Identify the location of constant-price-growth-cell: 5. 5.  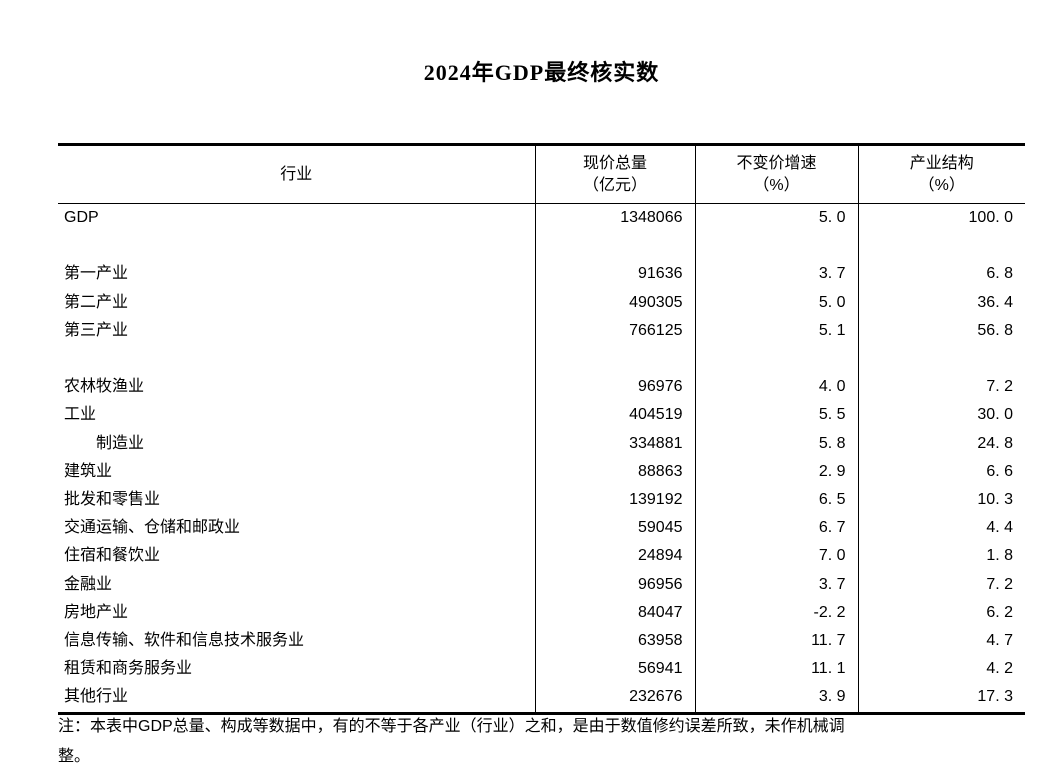
(776, 415).